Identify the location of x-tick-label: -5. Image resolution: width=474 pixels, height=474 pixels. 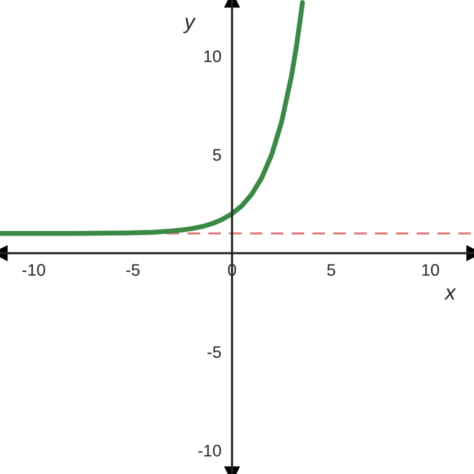
(133, 270).